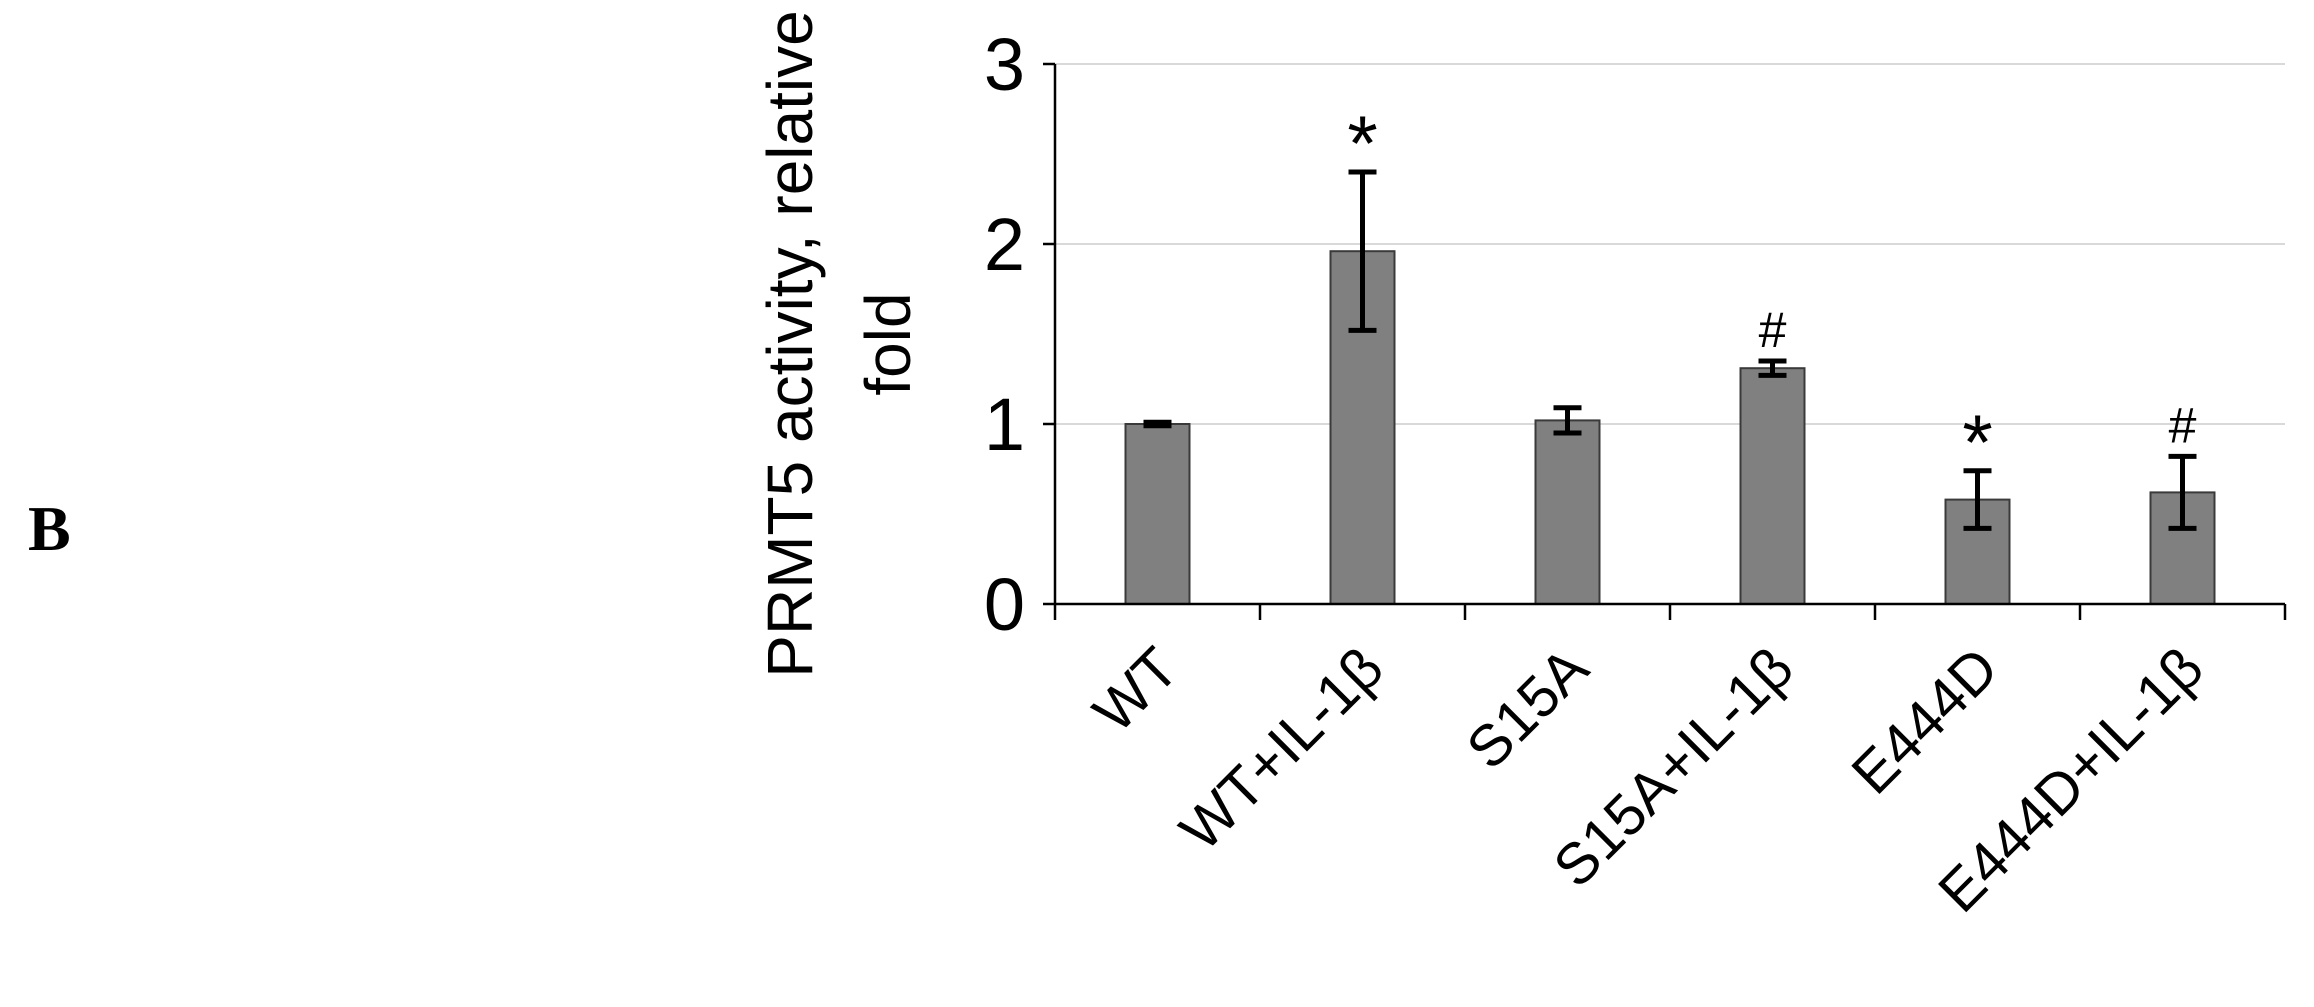 The image size is (2314, 1007). Describe the element at coordinates (1527, 708) in the screenshot. I see `x-tick-label: S15A` at that location.